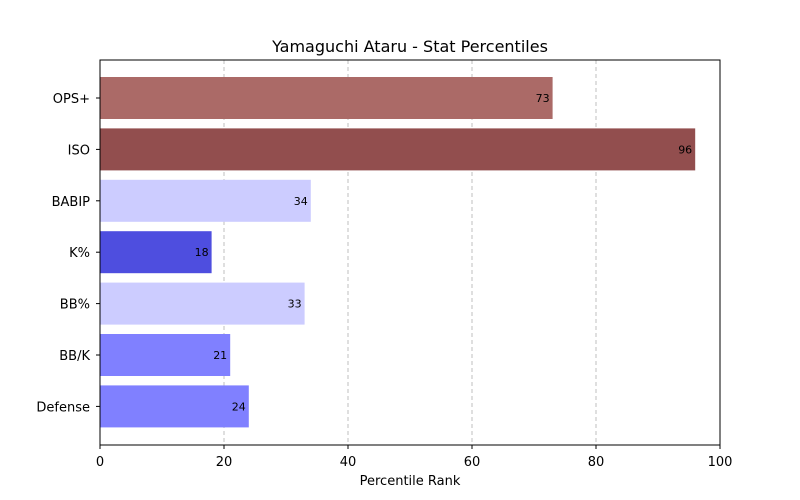 This screenshot has height=500, width=800. I want to click on data-label: 34, so click(301, 201).